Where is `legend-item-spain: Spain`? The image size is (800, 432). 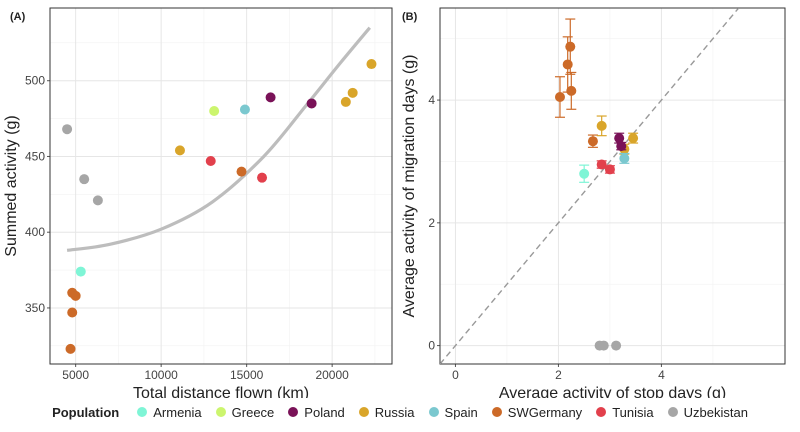
legend-item-spain: Spain is located at coordinates (453, 412).